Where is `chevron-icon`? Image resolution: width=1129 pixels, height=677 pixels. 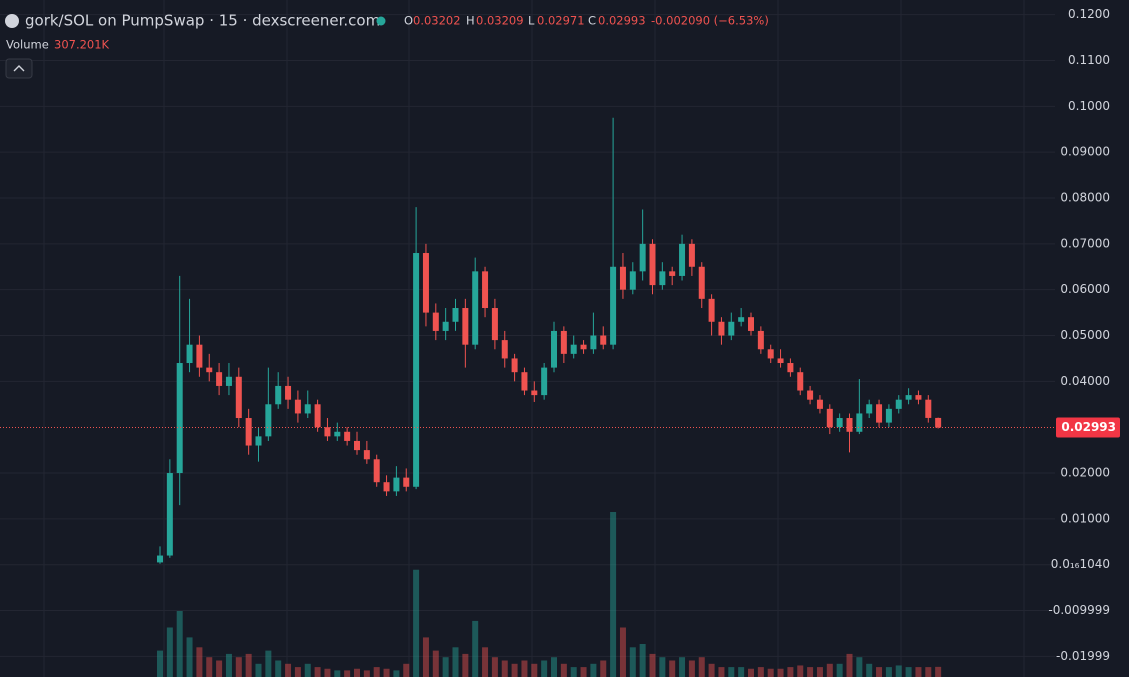 chevron-icon is located at coordinates (19, 68).